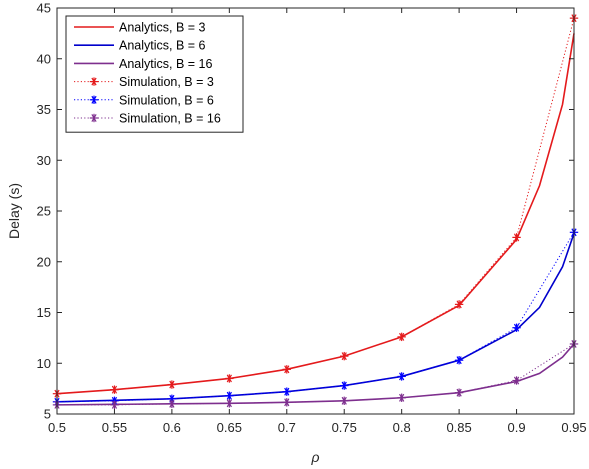 This screenshot has height=469, width=589. Describe the element at coordinates (166, 100) in the screenshot. I see `legend-label: Simulation, B = 6` at that location.